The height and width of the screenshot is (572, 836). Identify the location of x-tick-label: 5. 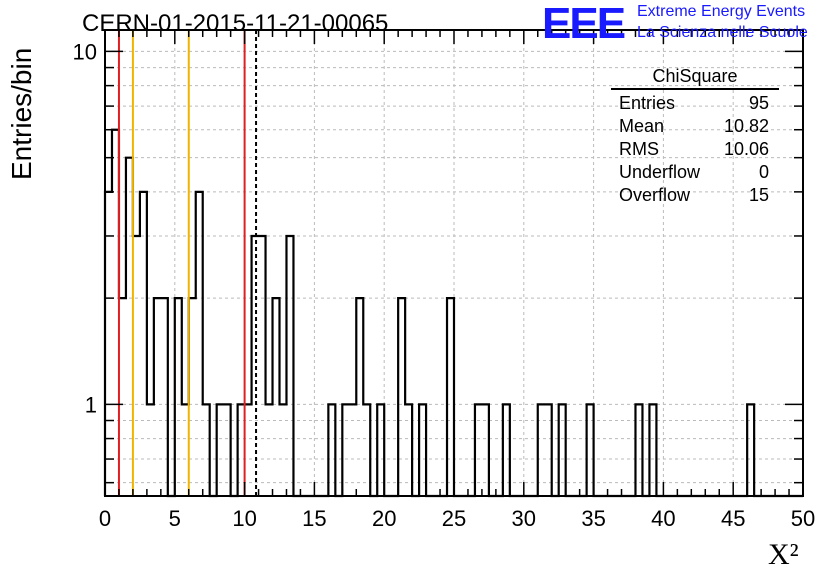
(175, 518).